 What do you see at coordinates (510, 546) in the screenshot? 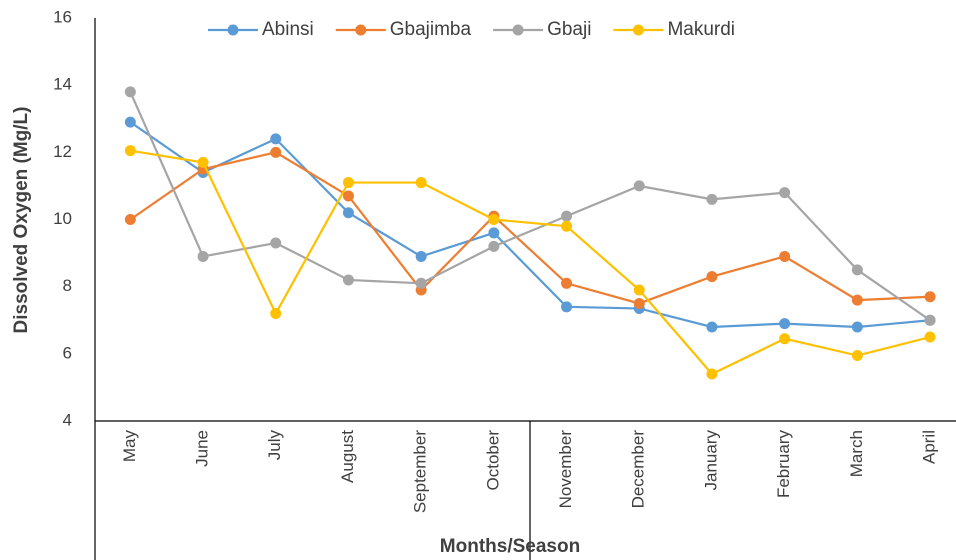
I see `x-axis-title: Months/Season` at bounding box center [510, 546].